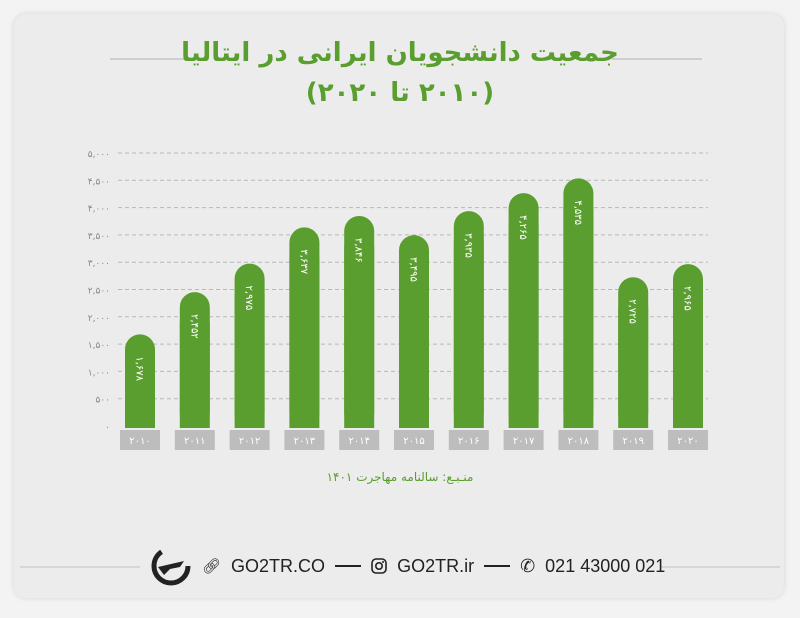 This screenshot has width=800, height=618. I want to click on x-tick-label: ۲۰۱۶, so click(468, 441).